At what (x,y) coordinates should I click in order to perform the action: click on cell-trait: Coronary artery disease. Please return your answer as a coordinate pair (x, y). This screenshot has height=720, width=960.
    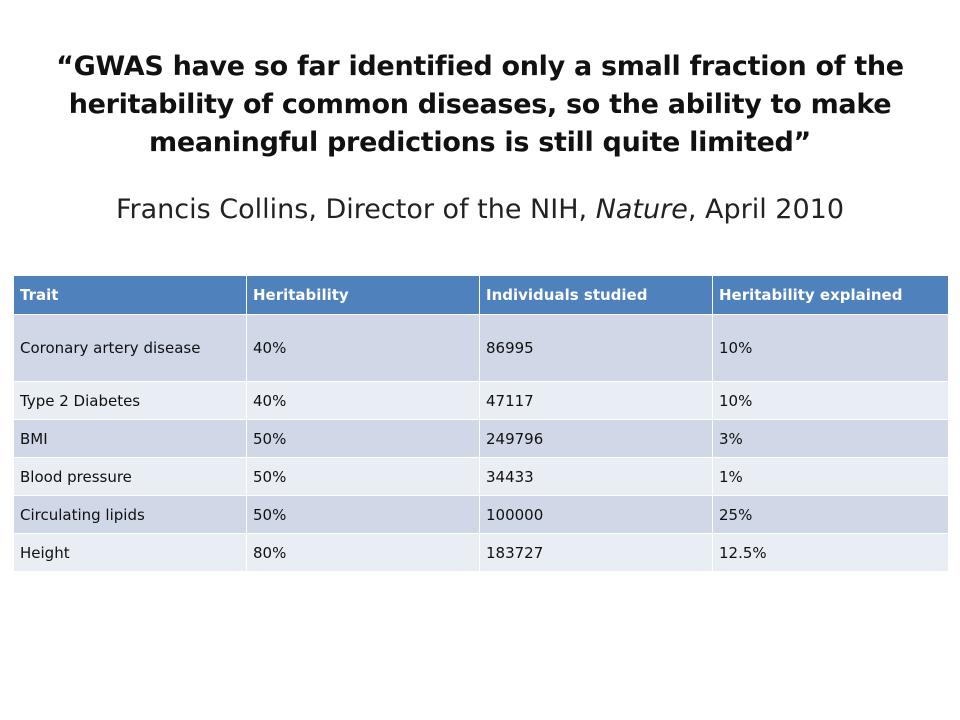
    Looking at the image, I should click on (130, 348).